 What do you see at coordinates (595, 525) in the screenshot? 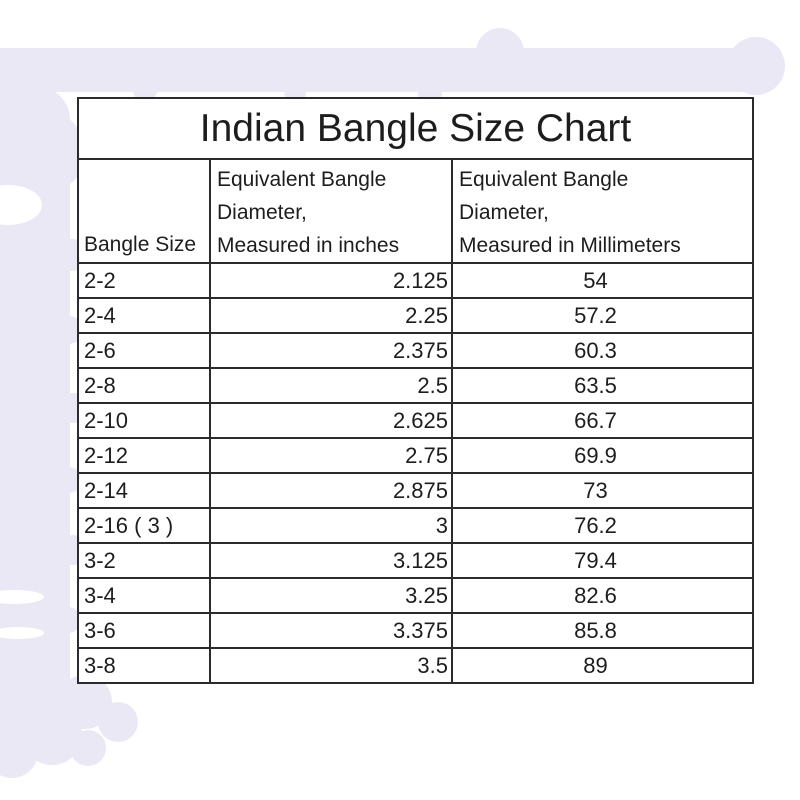
I see `cell-diameter-millimeters: 76.2` at bounding box center [595, 525].